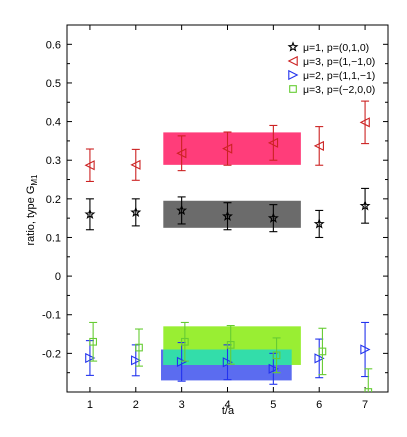 The width and height of the screenshot is (407, 437). Describe the element at coordinates (336, 48) in the screenshot. I see `legend-label-1: μ=1, p=(0,1,0)` at that location.